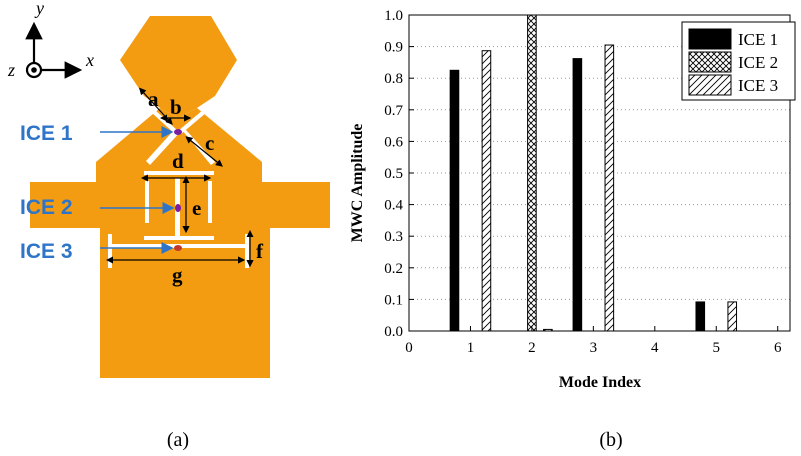 The image size is (801, 456). Describe the element at coordinates (710, 62) in the screenshot. I see `legend-swatch-ice2` at that location.